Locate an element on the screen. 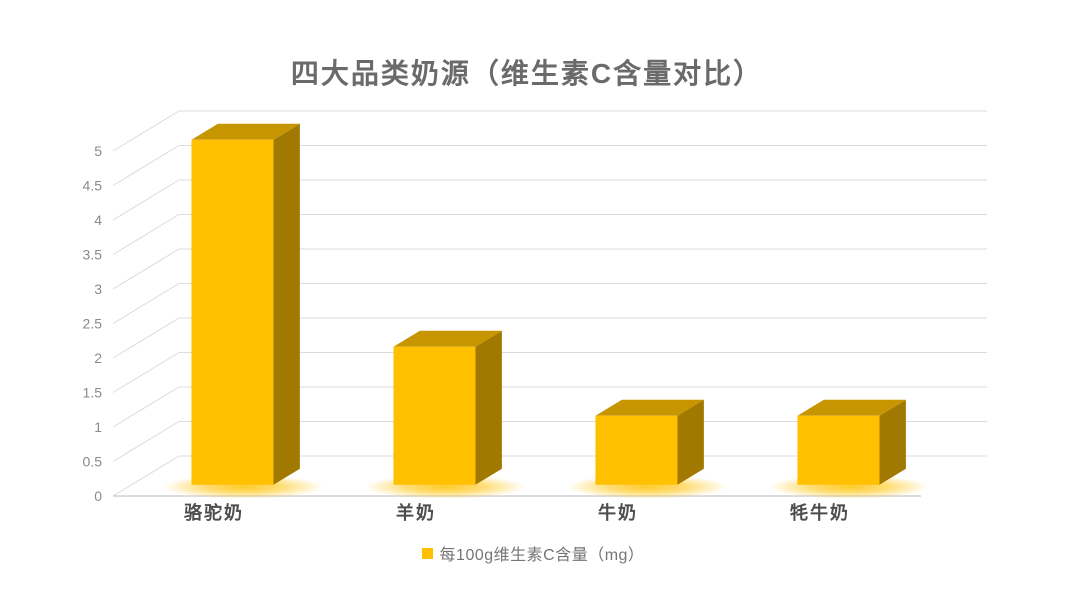  x-axis-category-label: 骆驼奶 is located at coordinates (214, 512).